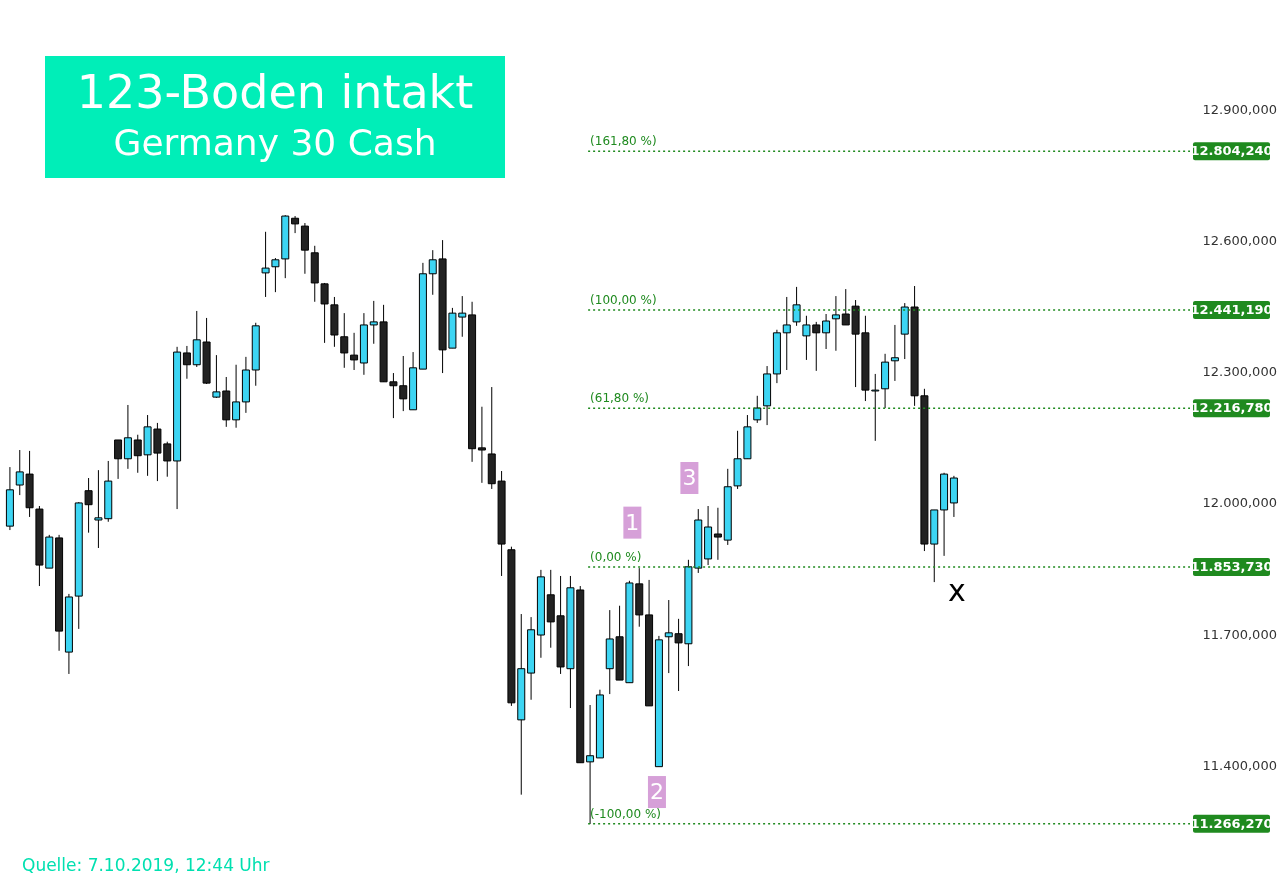 Image resolution: width=1278 pixels, height=883 pixels. Describe the element at coordinates (1231, 566) in the screenshot. I see `ref-line-label: 11.853,730` at that location.